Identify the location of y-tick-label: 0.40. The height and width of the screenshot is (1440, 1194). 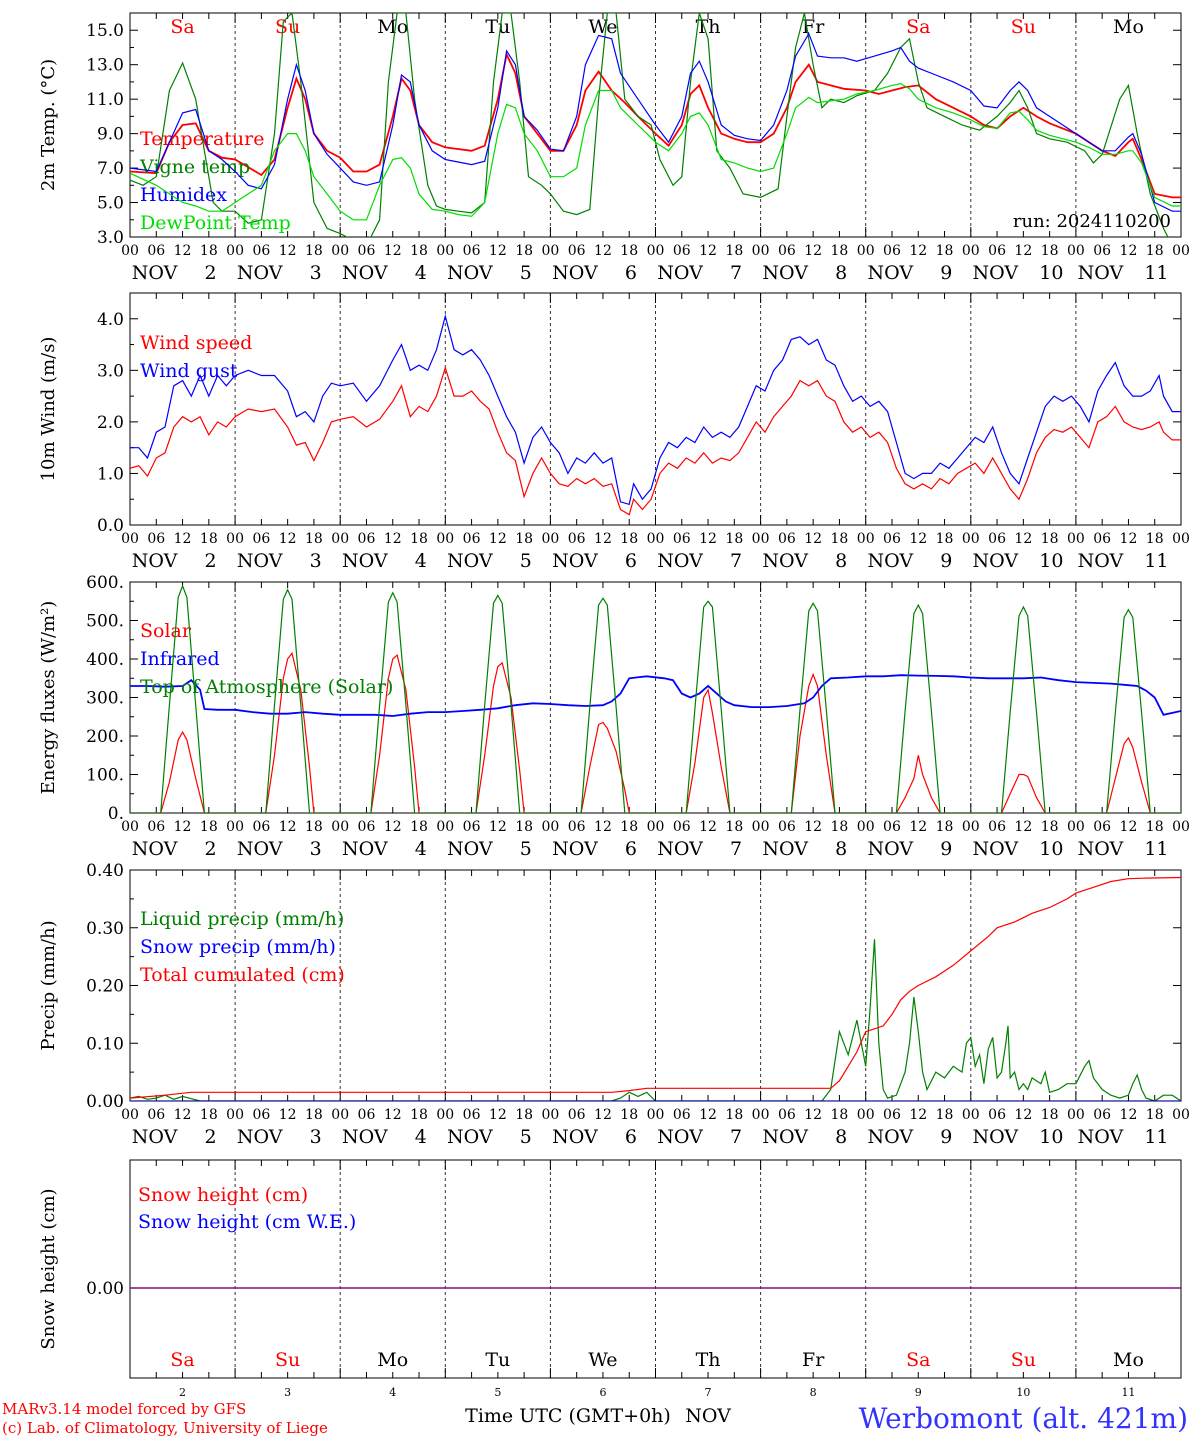
(105, 871).